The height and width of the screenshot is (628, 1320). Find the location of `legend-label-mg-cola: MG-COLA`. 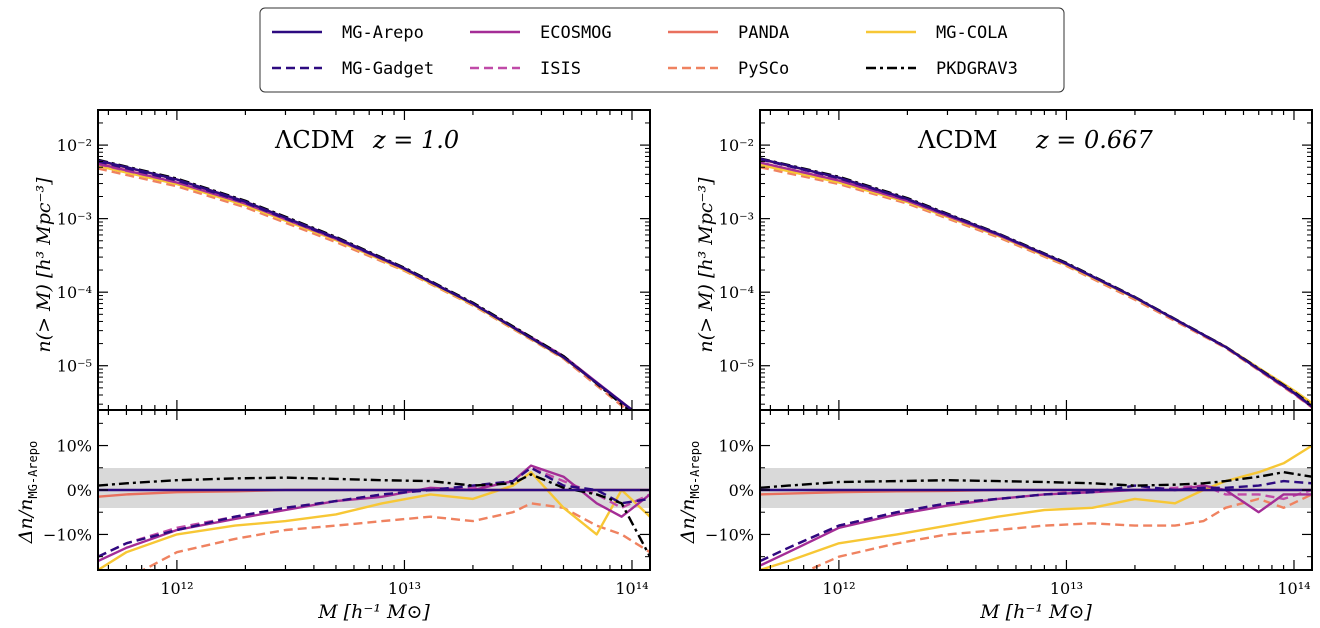

legend-label-mg-cola: MG-COLA is located at coordinates (972, 33).